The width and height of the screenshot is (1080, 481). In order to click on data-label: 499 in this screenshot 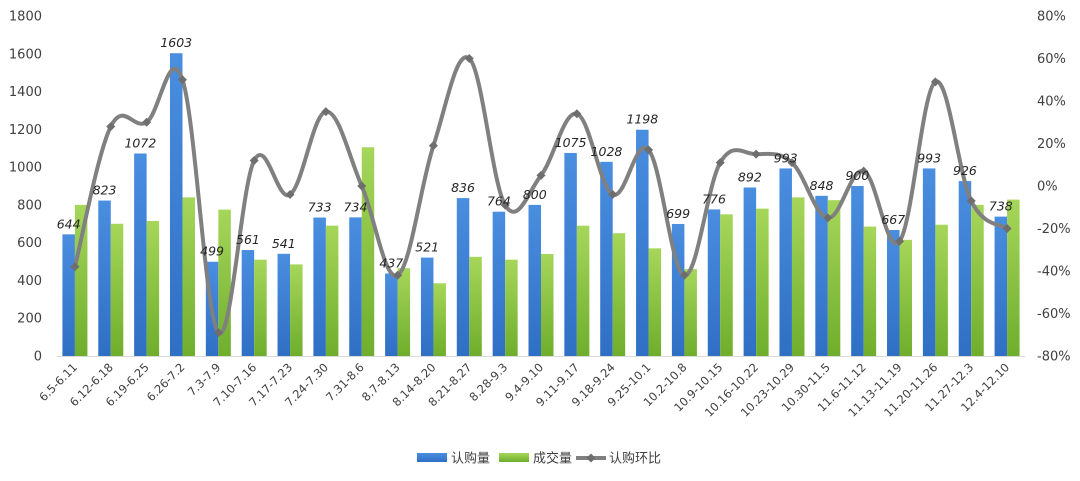, I will do `click(212, 251)`.